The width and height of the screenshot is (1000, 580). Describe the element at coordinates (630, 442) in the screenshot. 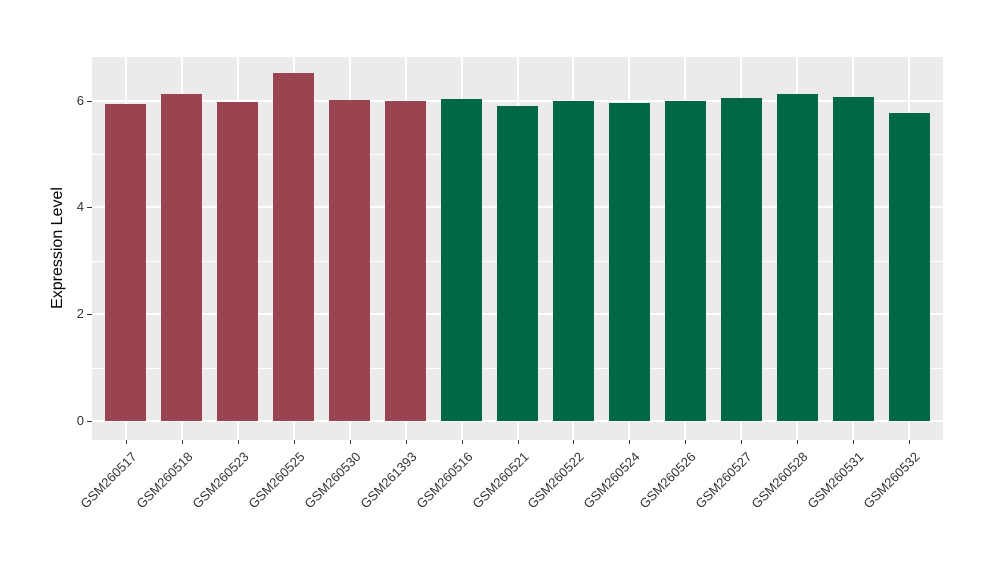

I see `x-tick-mark-GSM260524` at that location.